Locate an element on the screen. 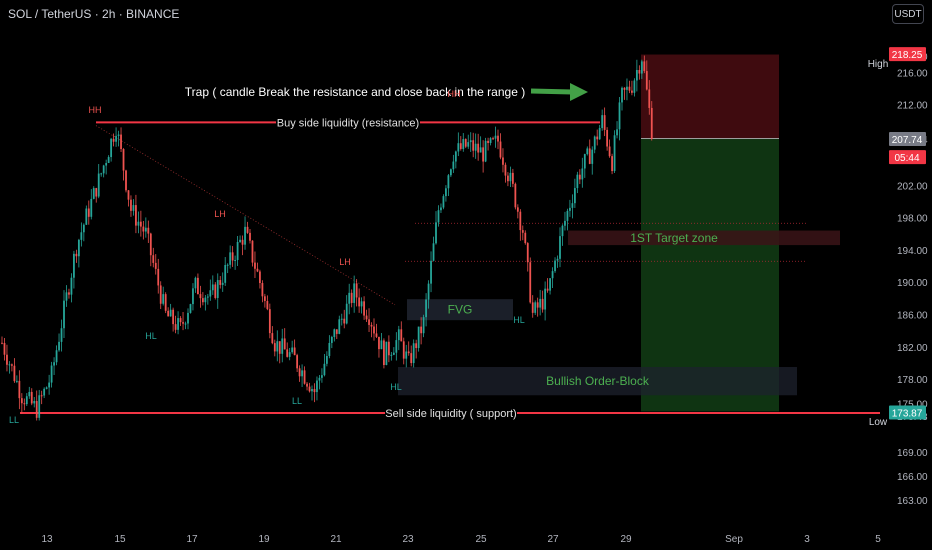  resistance-label-bg is located at coordinates (348, 122).